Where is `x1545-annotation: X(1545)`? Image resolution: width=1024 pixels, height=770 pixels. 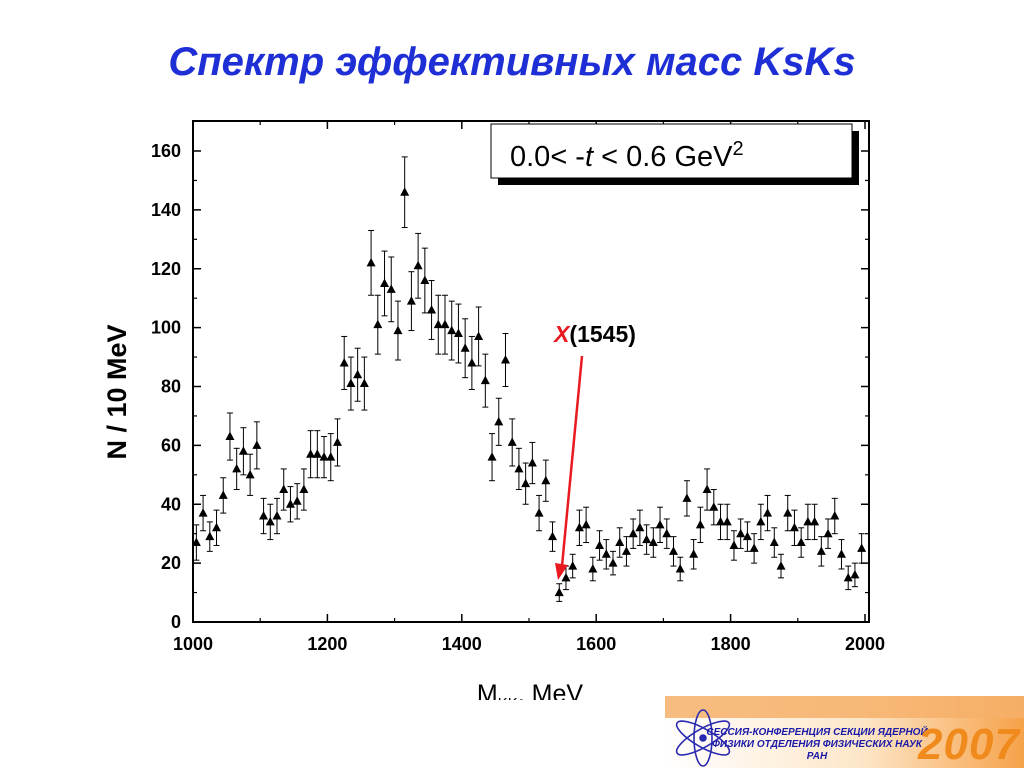 x1545-annotation: X(1545) is located at coordinates (594, 450).